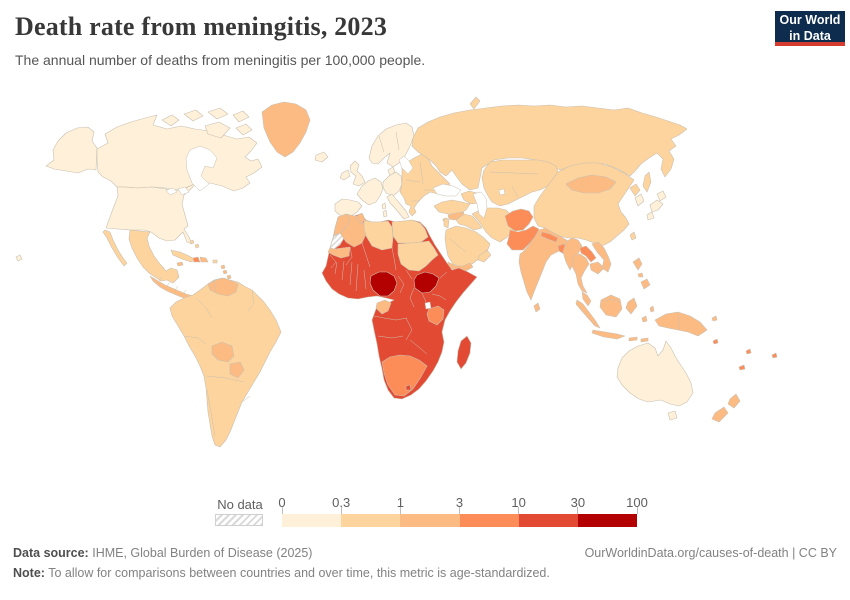  Describe the element at coordinates (223, 352) in the screenshot. I see `map-region-bolivia` at that location.